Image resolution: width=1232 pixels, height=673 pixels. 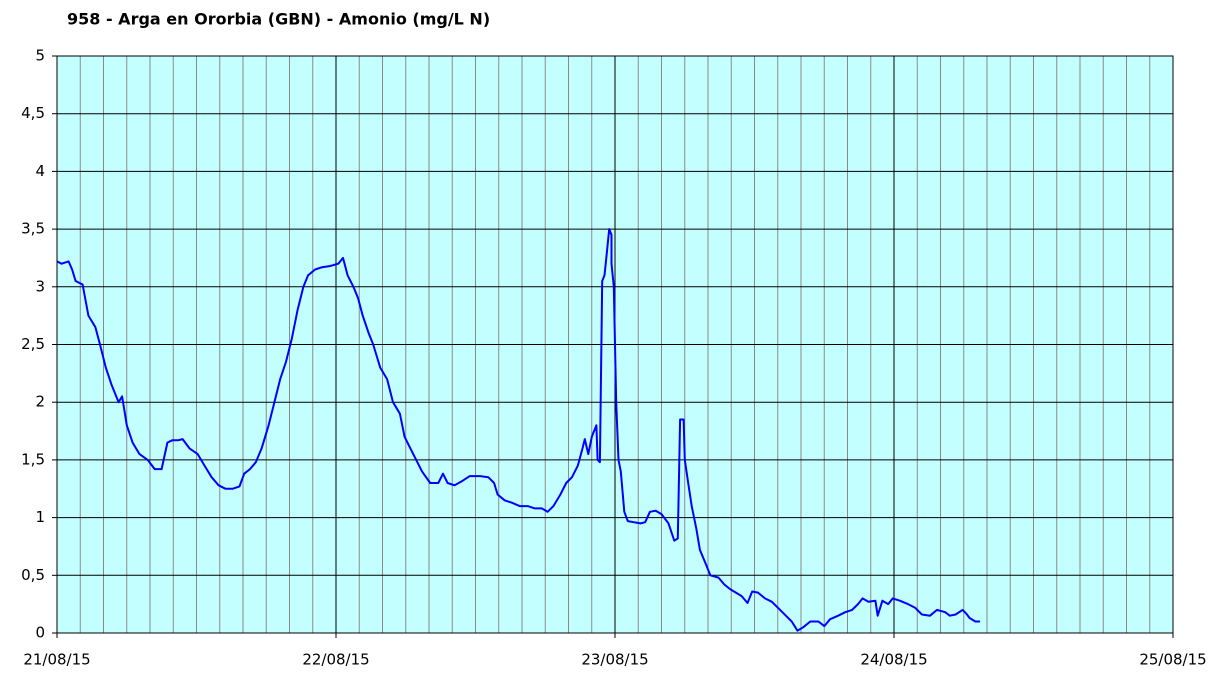 What do you see at coordinates (40, 171) in the screenshot?
I see `y-tick-label: 4` at bounding box center [40, 171].